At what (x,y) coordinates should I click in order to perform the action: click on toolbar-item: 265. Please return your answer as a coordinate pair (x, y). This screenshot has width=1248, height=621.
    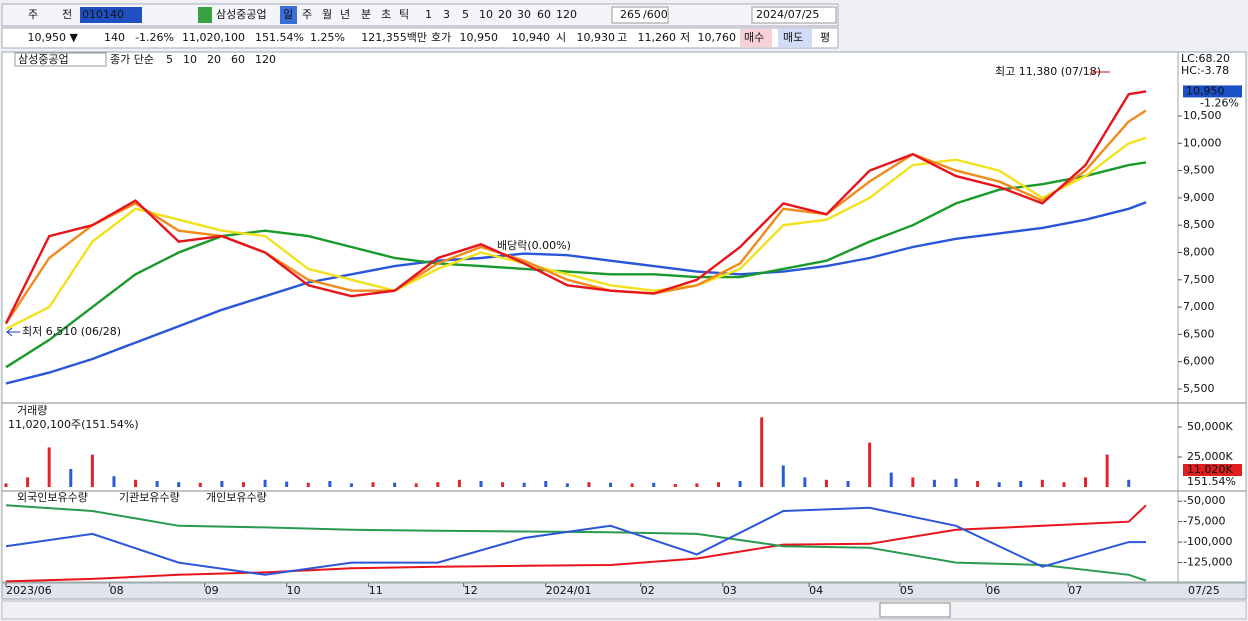
    Looking at the image, I should click on (630, 14).